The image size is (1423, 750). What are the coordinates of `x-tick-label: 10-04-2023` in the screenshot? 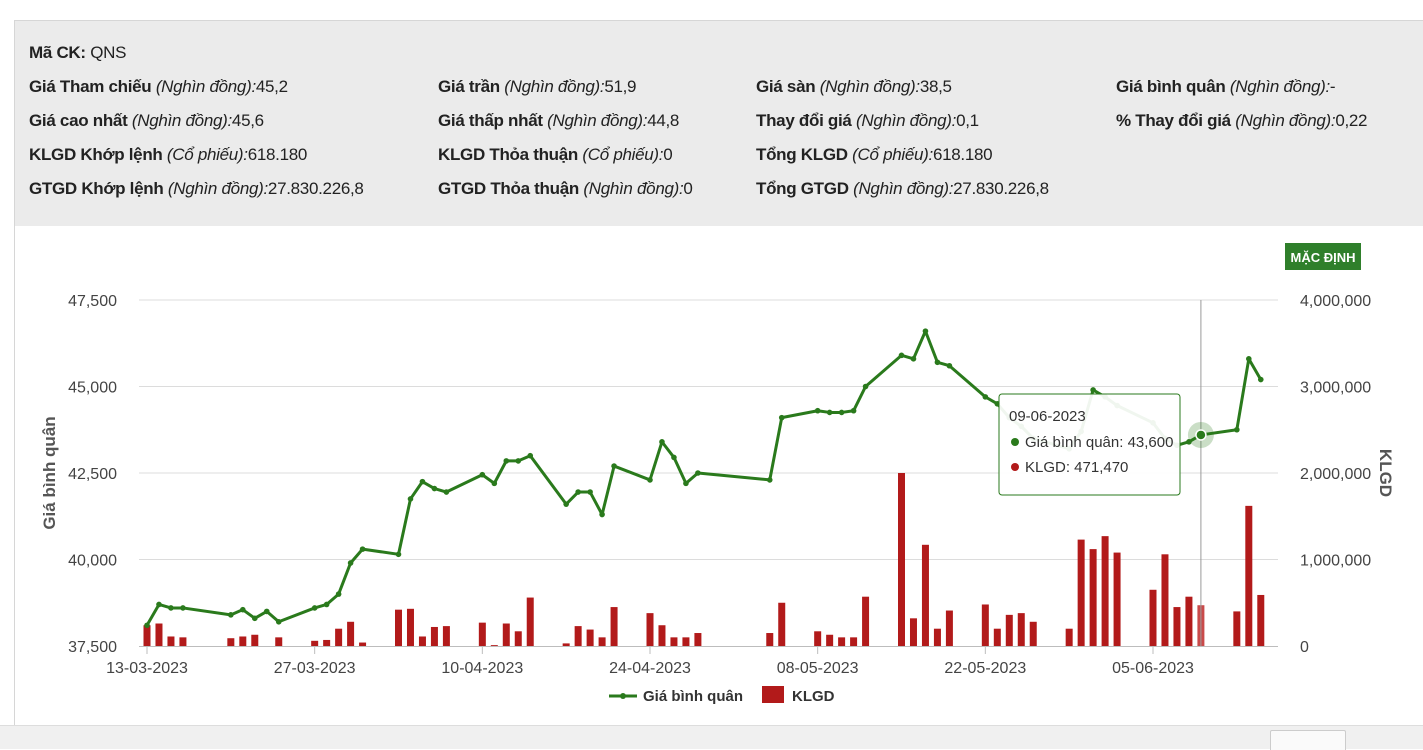 It's located at (482, 668).